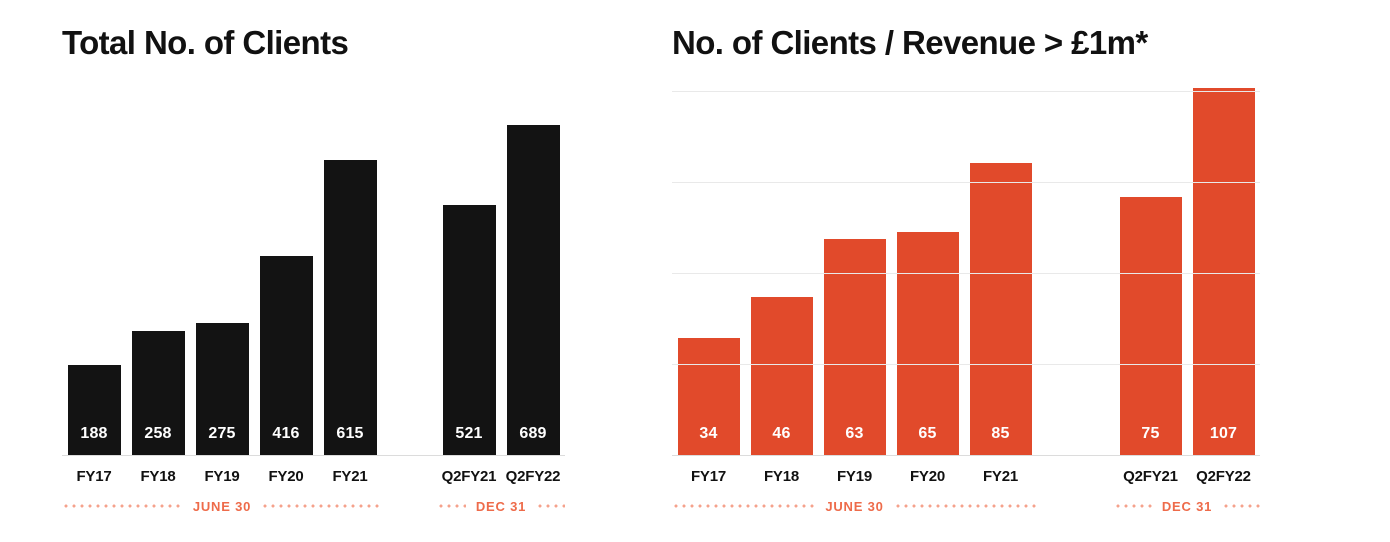 The width and height of the screenshot is (1390, 542). I want to click on bars-row: 521 689, so click(501, 273).